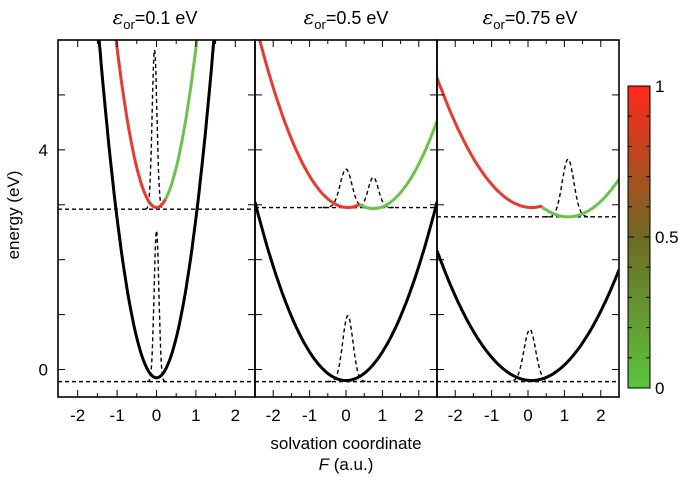  Describe the element at coordinates (666, 237) in the screenshot. I see `colorbar-tick-label-2: 0.5` at that location.